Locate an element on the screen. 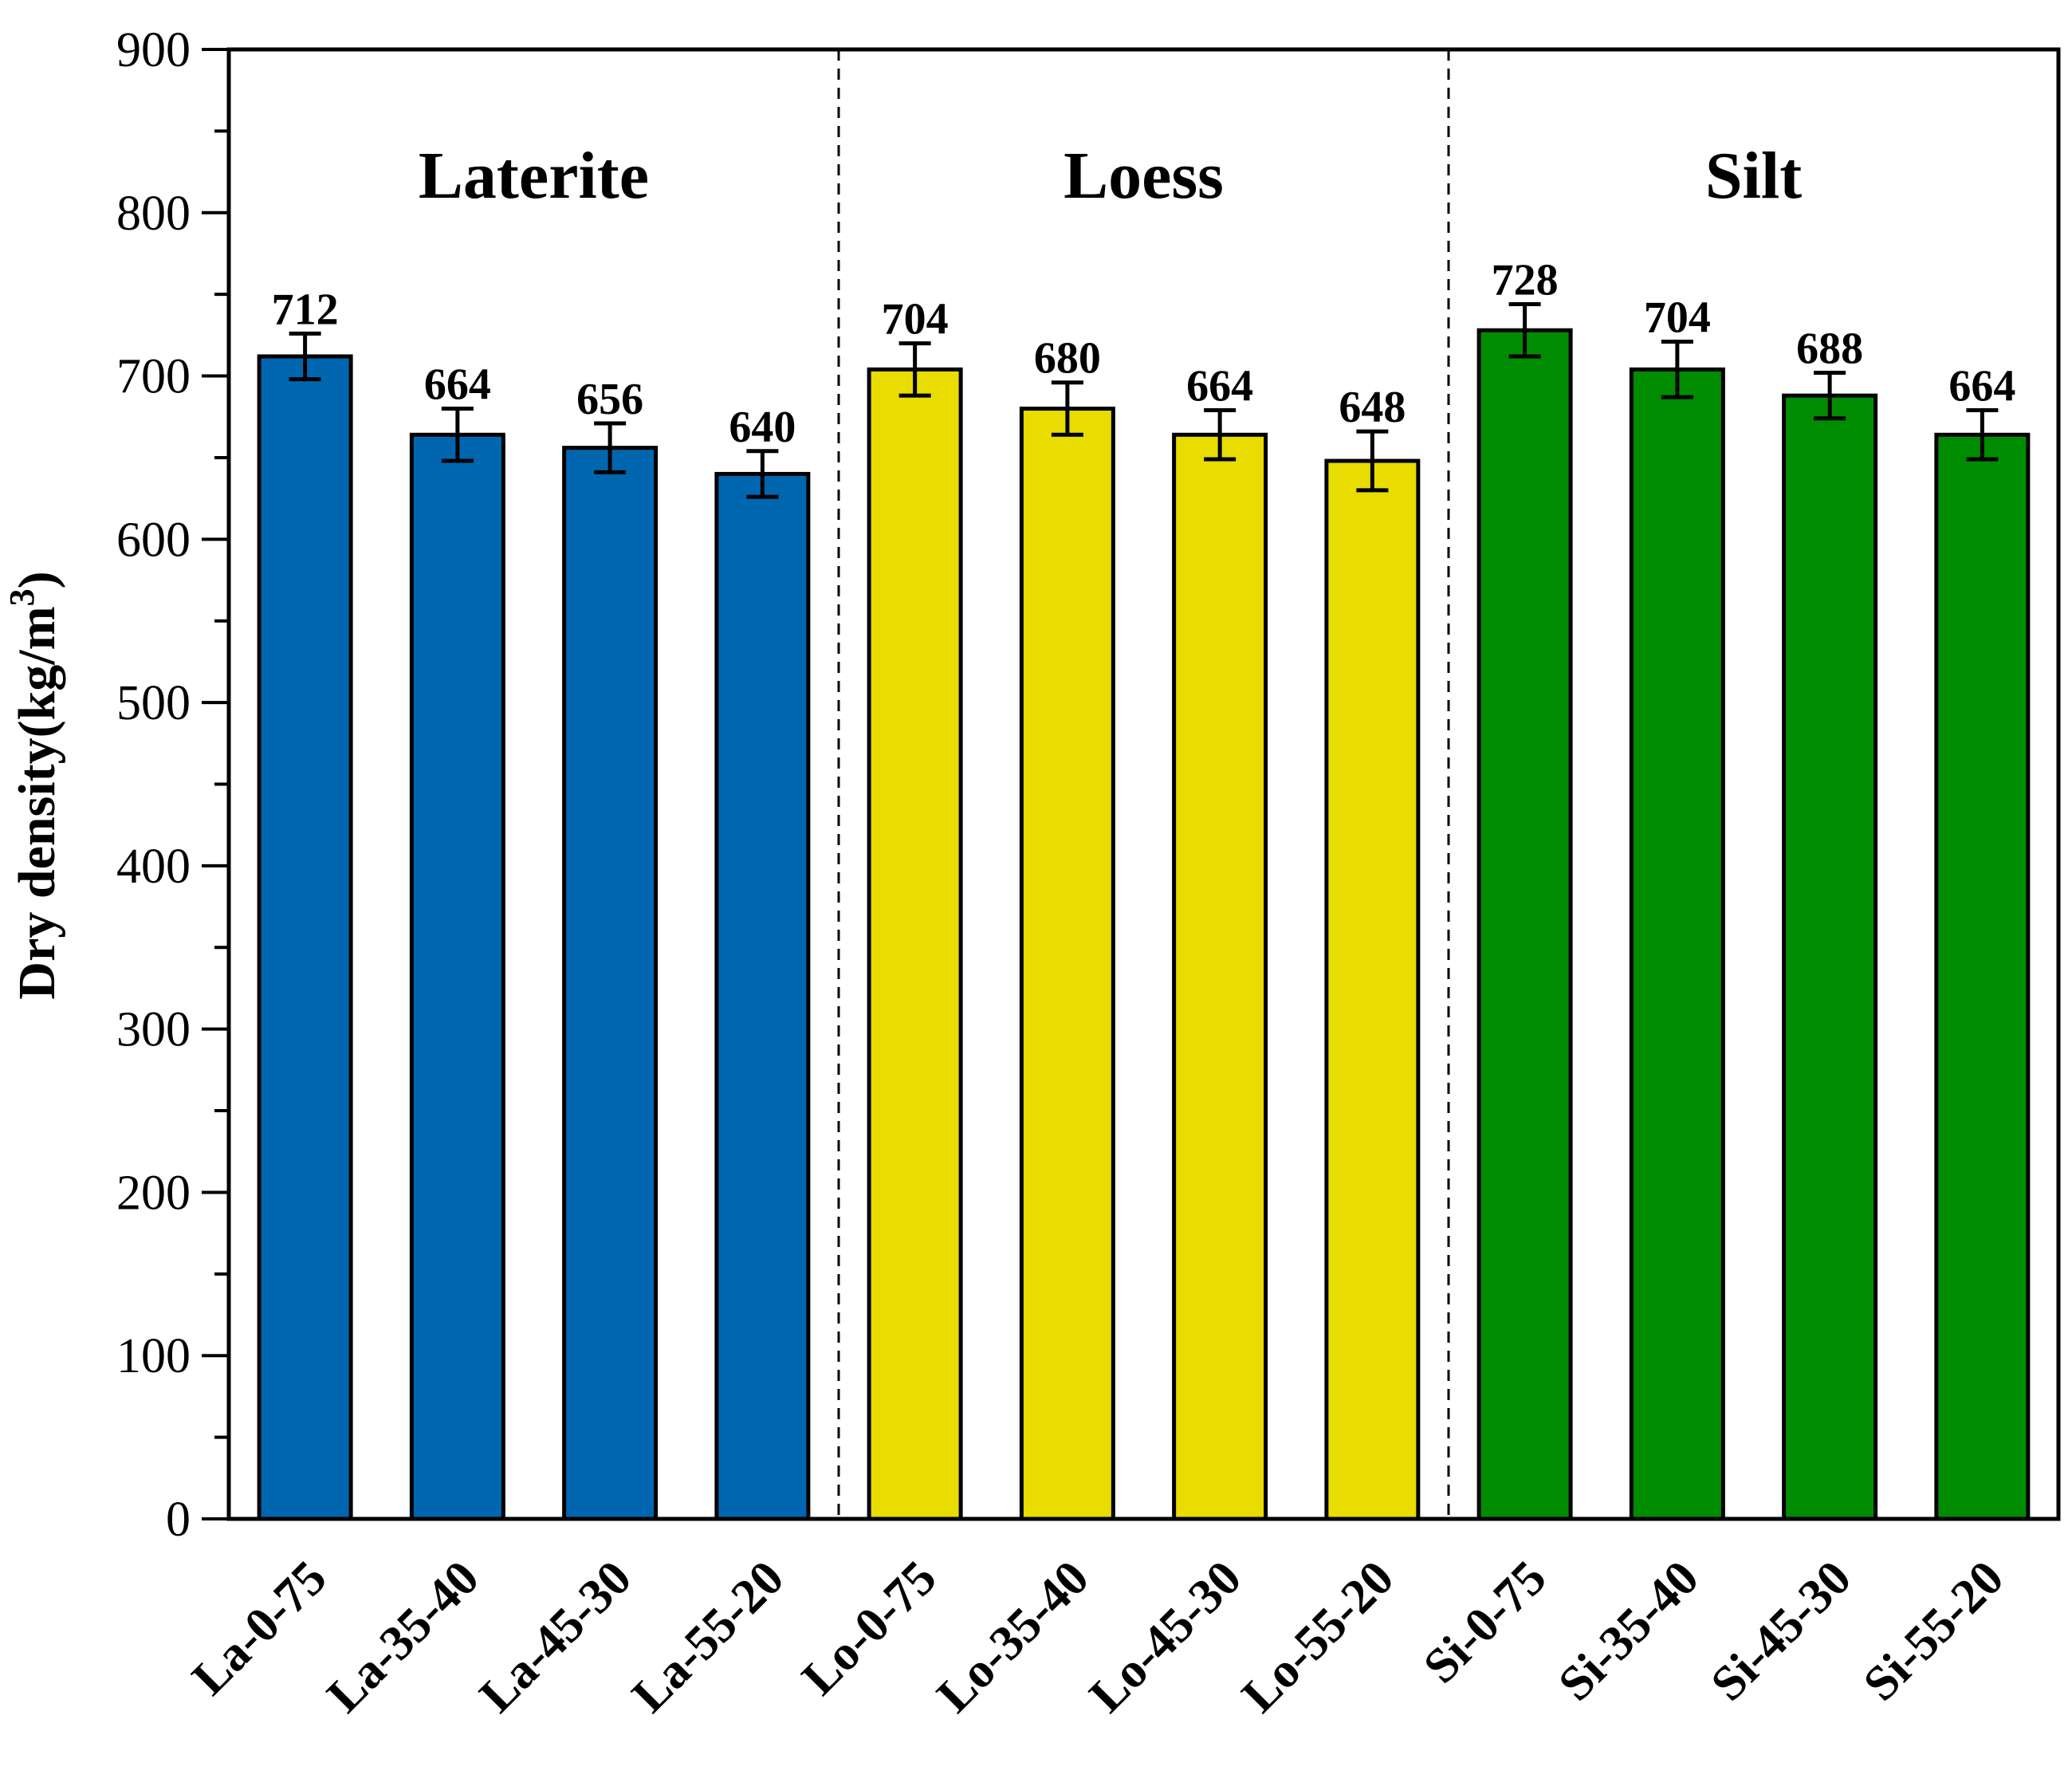 This screenshot has width=2072, height=1782. x-tick-label-si-35-40: Si-35-40 is located at coordinates (1628, 1631).